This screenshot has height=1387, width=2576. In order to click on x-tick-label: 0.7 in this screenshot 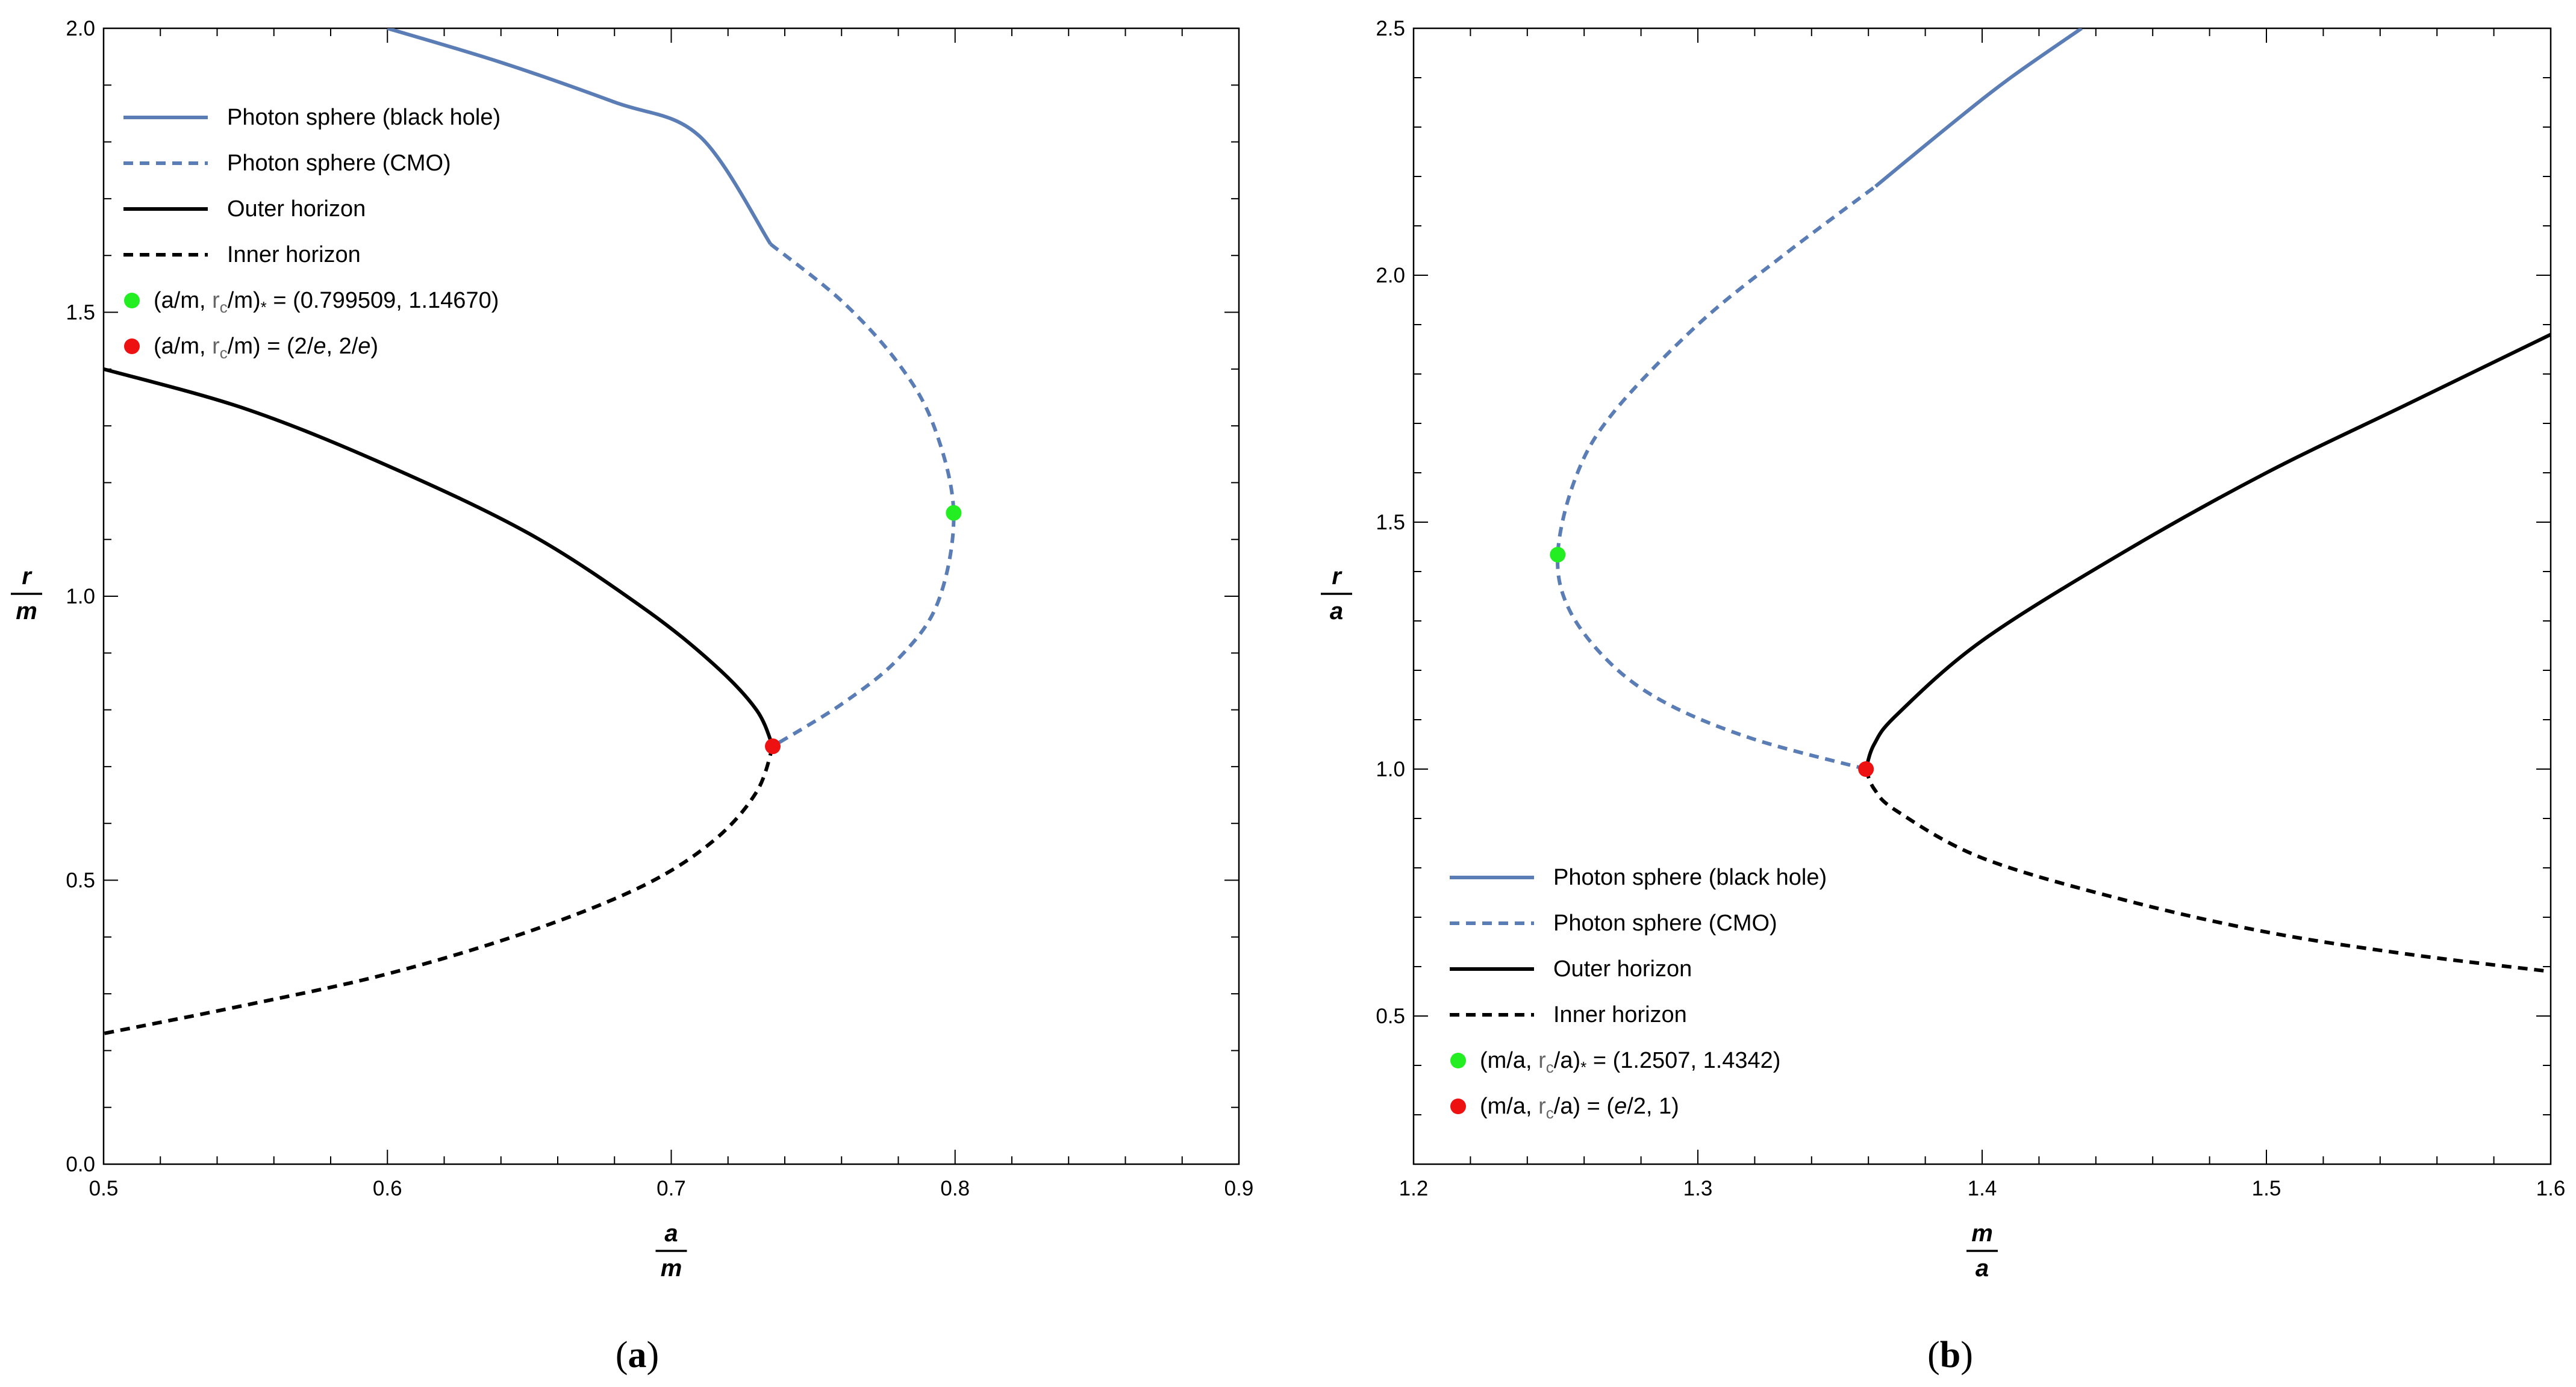, I will do `click(671, 1188)`.